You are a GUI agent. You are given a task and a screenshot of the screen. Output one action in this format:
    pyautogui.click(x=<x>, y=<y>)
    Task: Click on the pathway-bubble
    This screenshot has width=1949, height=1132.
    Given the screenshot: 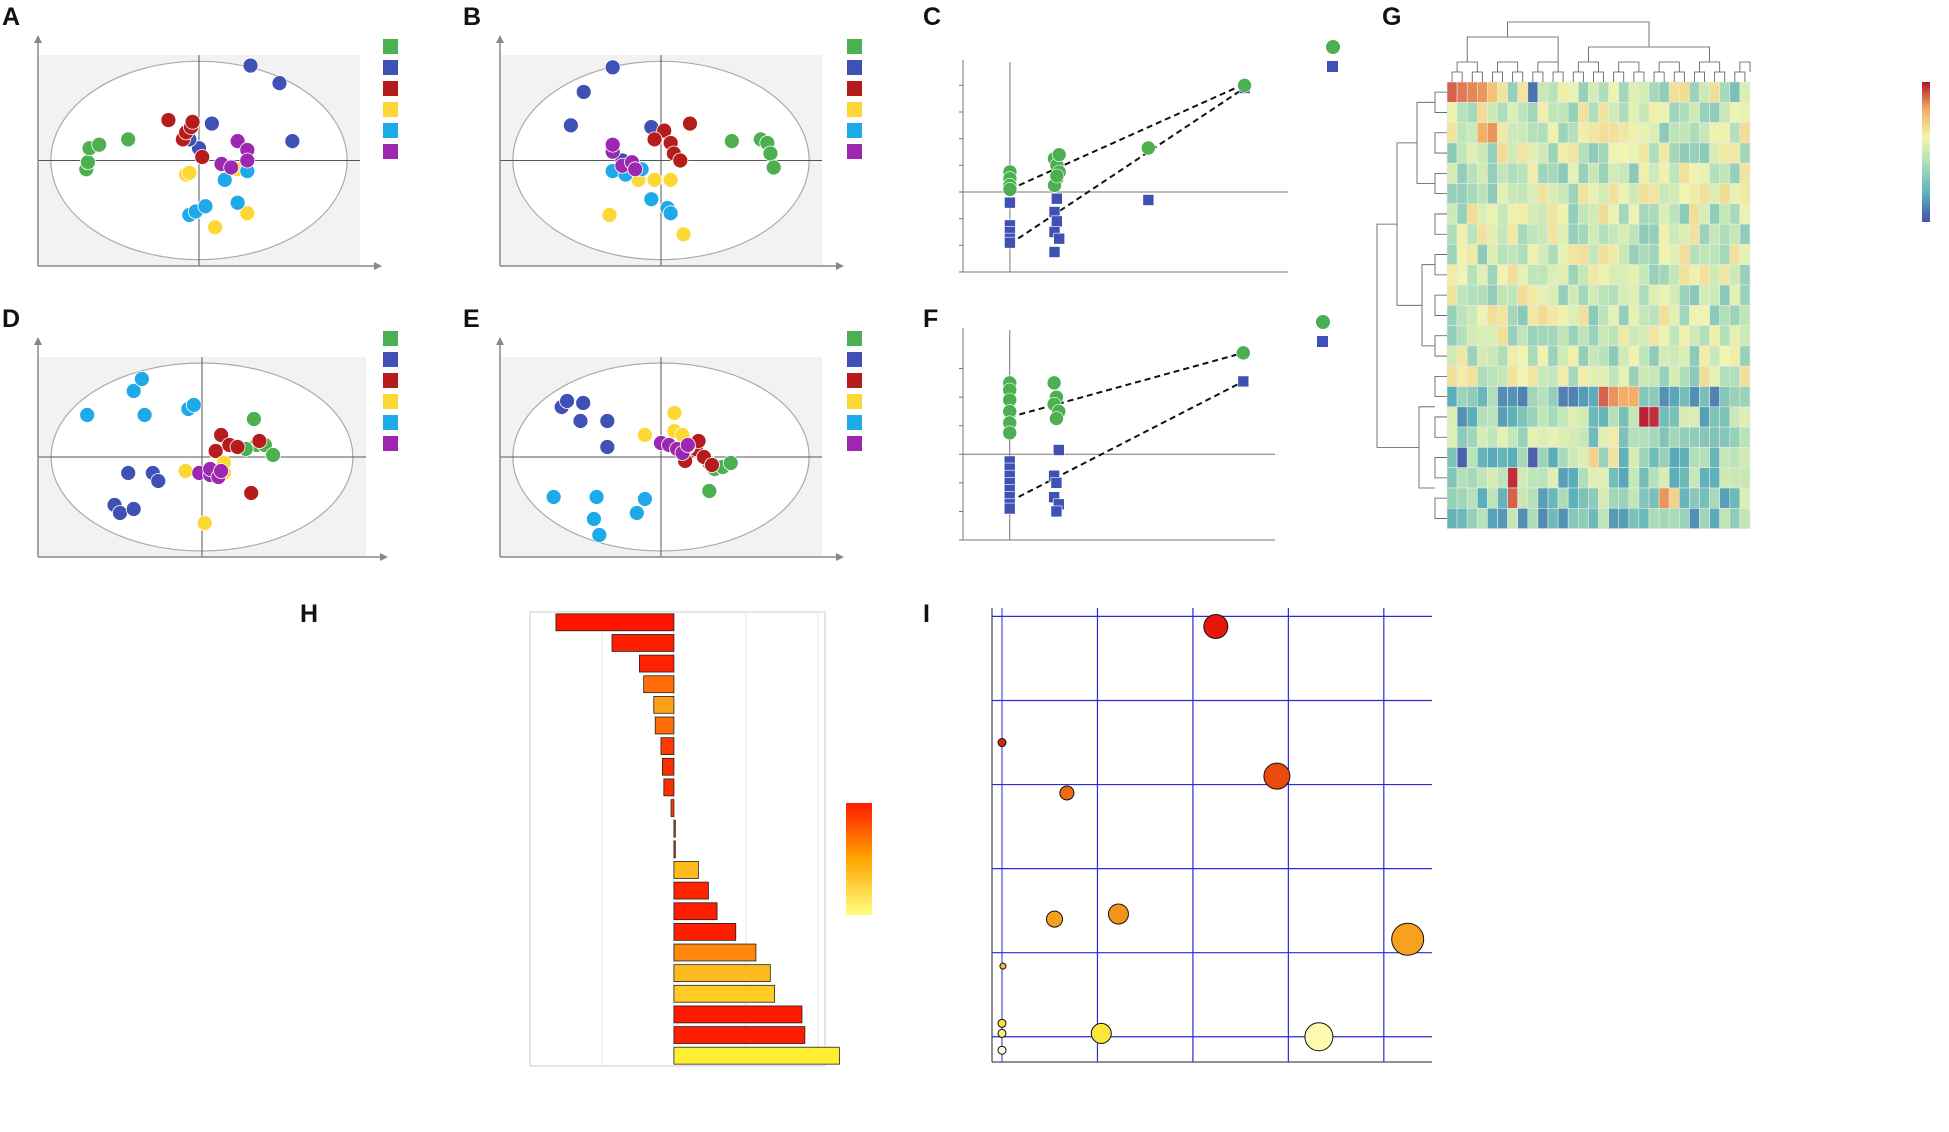 What is the action you would take?
    pyautogui.click(x=1118, y=914)
    